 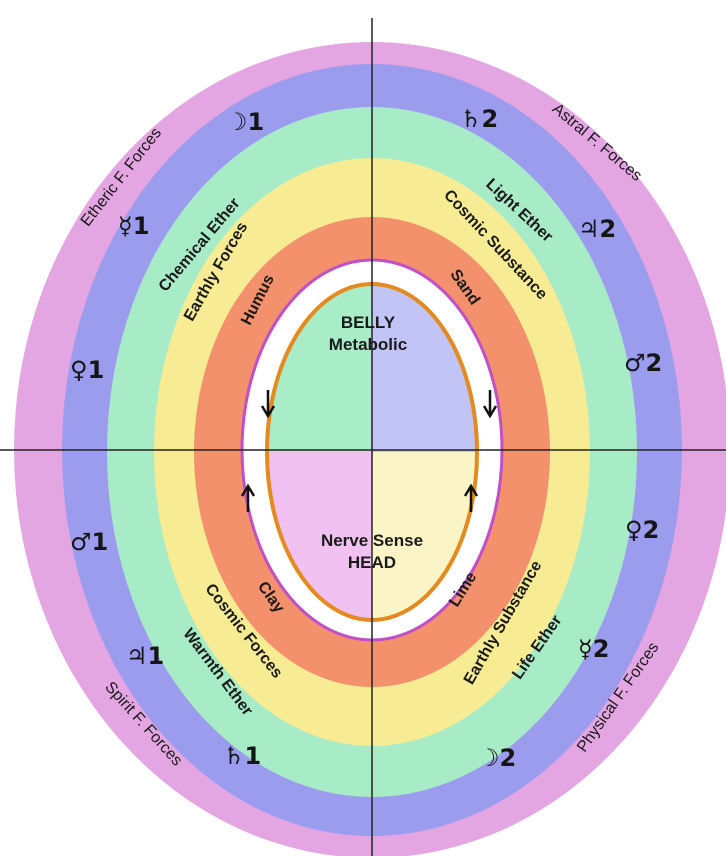 I want to click on up-arrow-right-icon, so click(x=471, y=497).